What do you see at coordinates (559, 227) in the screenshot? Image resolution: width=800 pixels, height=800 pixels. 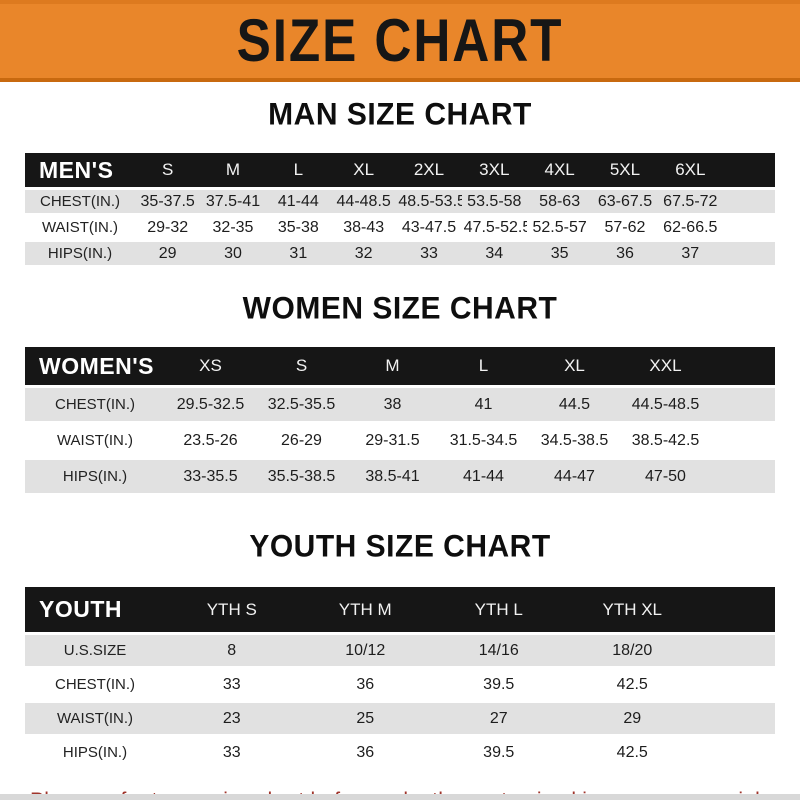 I see `cell-value: 52.5-57` at bounding box center [559, 227].